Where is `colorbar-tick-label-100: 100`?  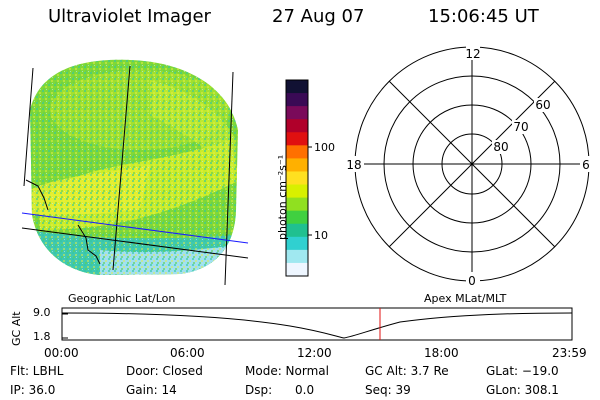
colorbar-tick-label-100: 100 is located at coordinates (324, 147).